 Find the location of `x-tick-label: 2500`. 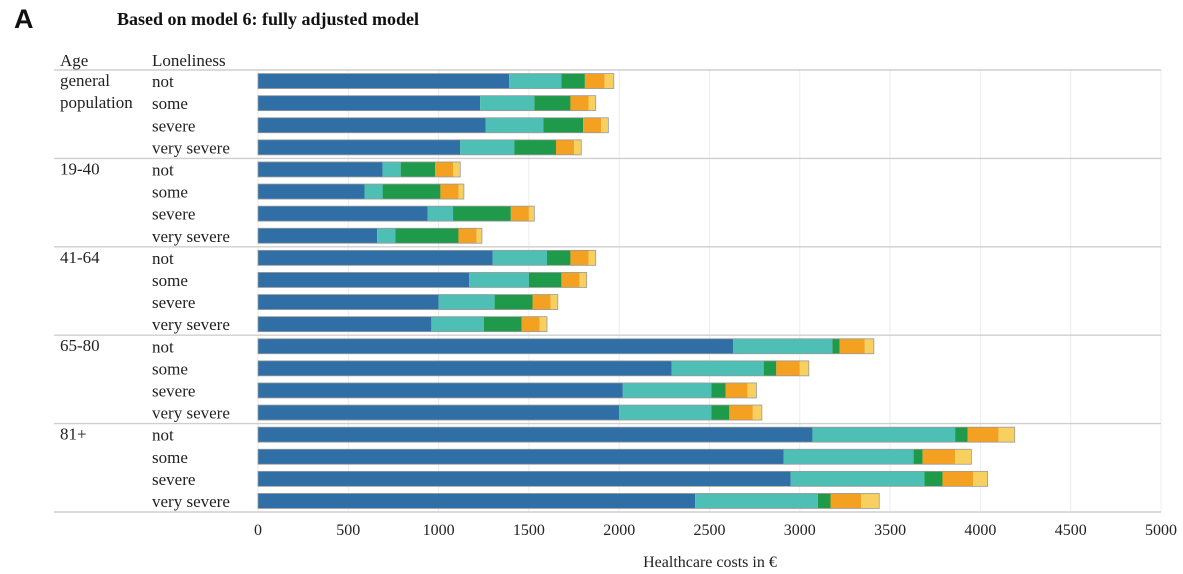

x-tick-label: 2500 is located at coordinates (710, 530).